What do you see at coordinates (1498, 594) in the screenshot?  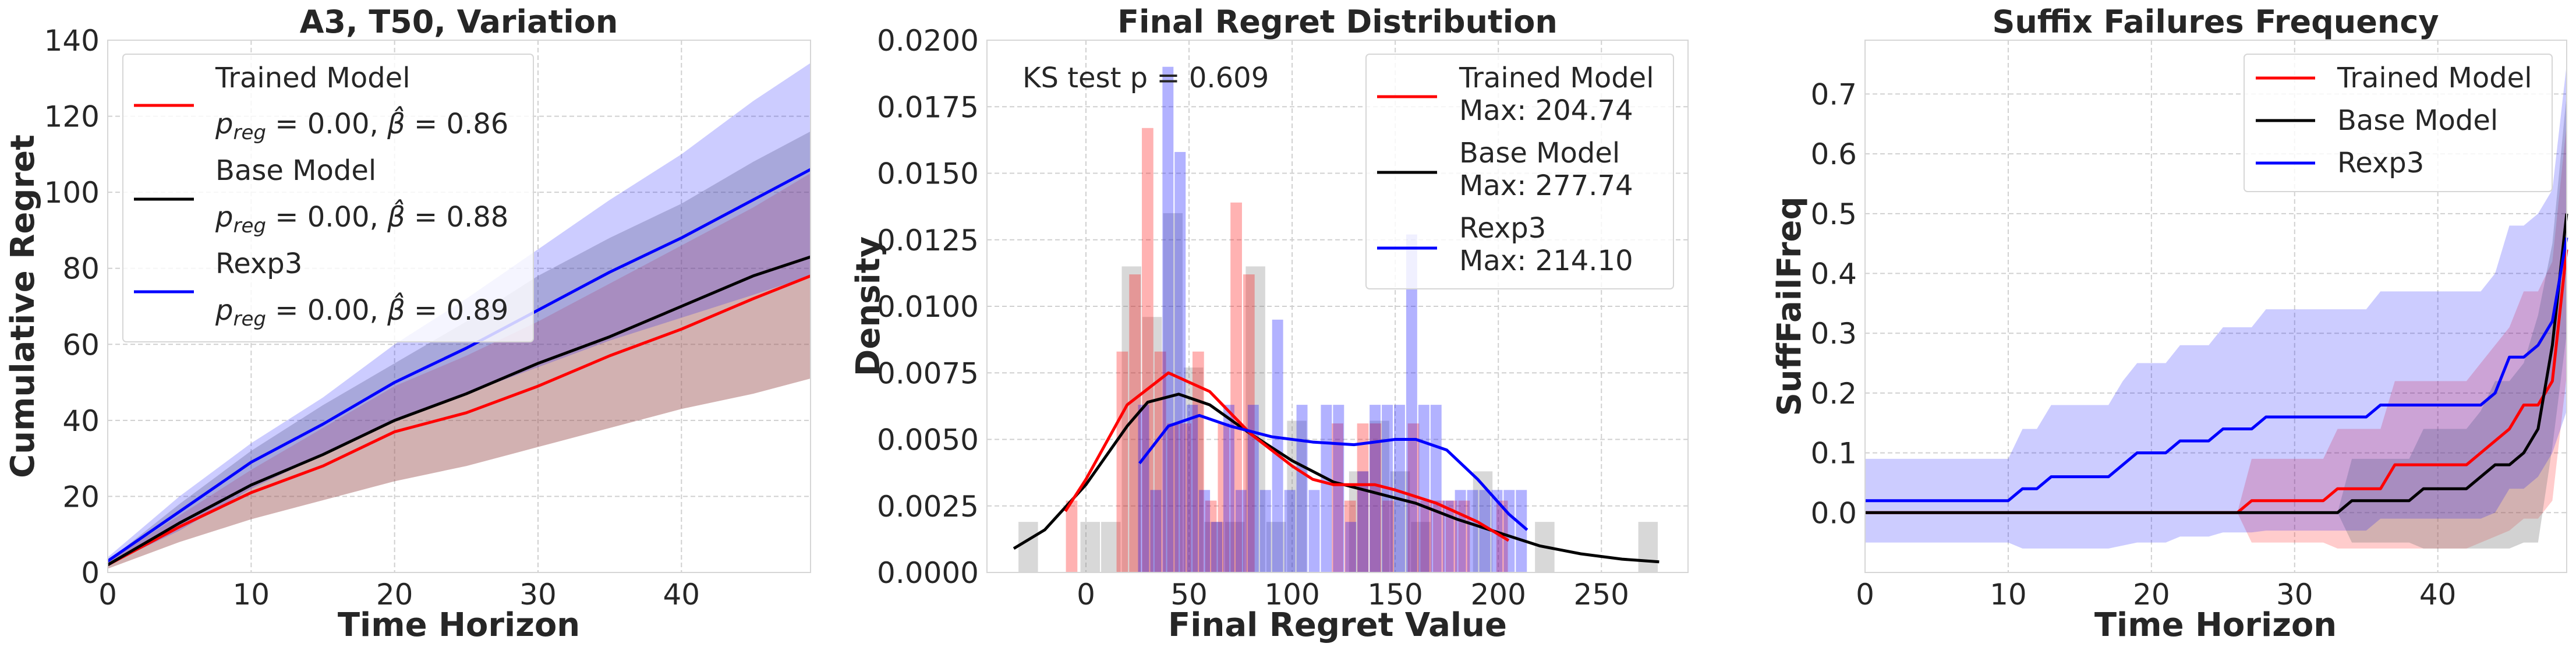 I see `x-tick-label: 200` at bounding box center [1498, 594].